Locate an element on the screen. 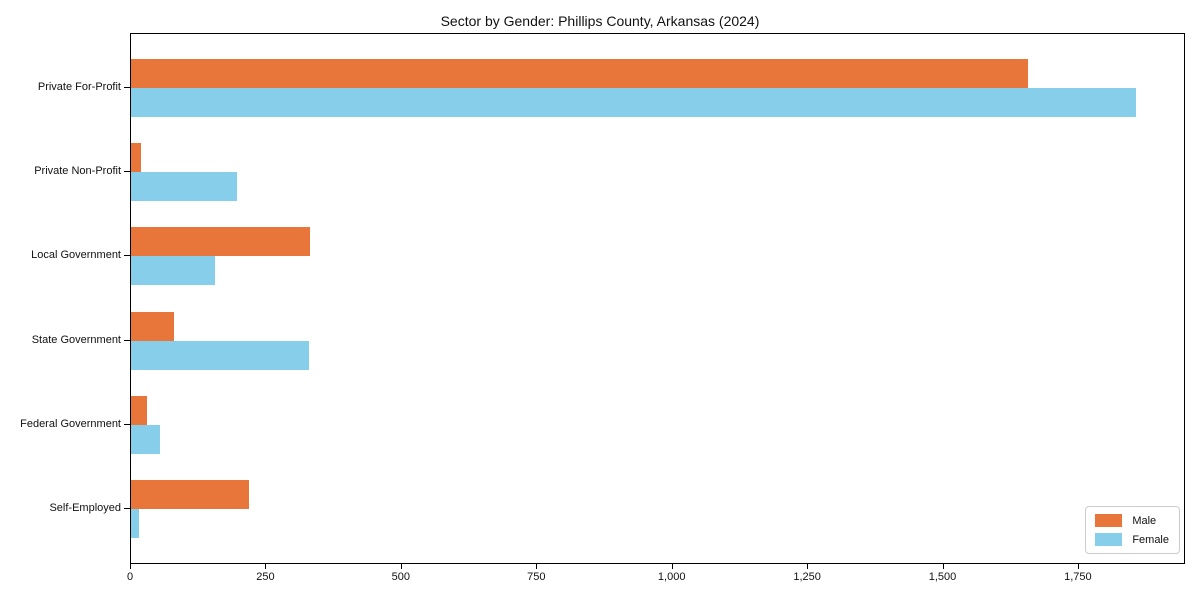  x-tick-label: 1,750 is located at coordinates (1078, 577).